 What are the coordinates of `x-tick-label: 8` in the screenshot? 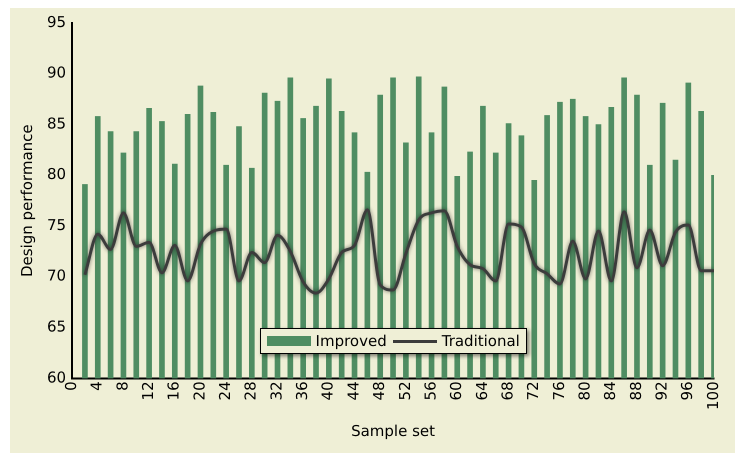 It's located at (122, 386).